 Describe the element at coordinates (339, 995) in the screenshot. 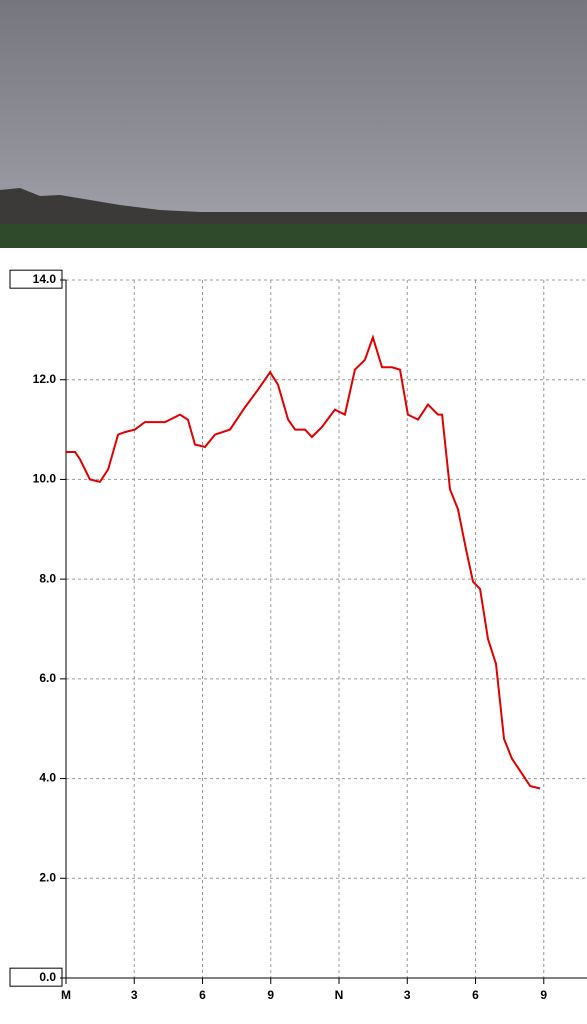

I see `x-tick-label: N` at that location.